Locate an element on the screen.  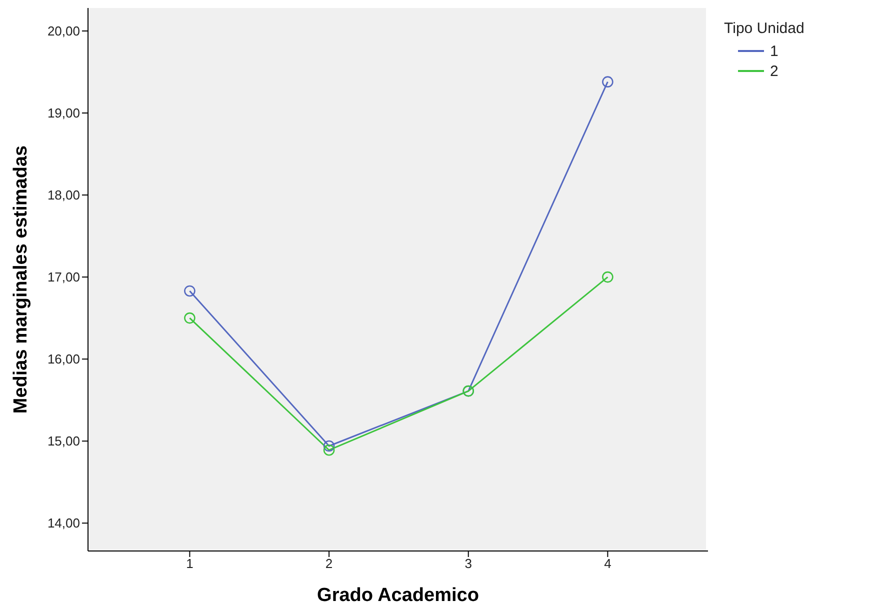
y-tick-label: 20,00 is located at coordinates (63, 31).